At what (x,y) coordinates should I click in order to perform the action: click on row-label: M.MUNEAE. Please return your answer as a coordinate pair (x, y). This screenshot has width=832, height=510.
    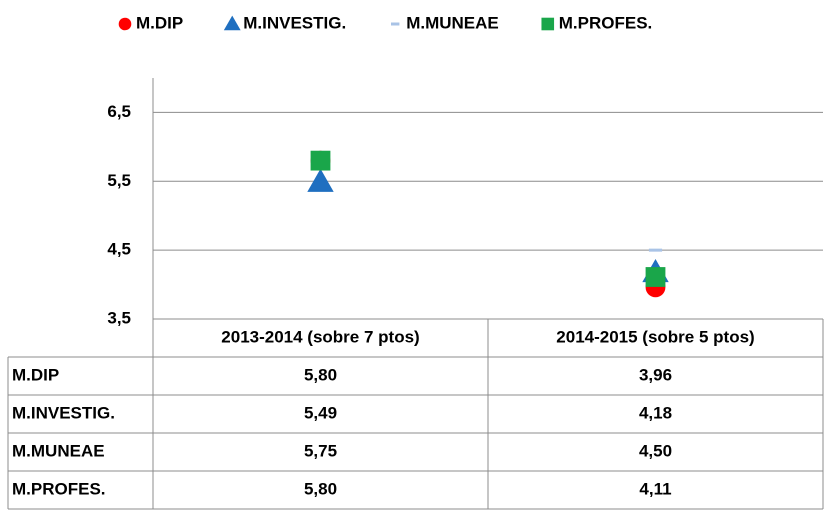
    Looking at the image, I should click on (58, 450).